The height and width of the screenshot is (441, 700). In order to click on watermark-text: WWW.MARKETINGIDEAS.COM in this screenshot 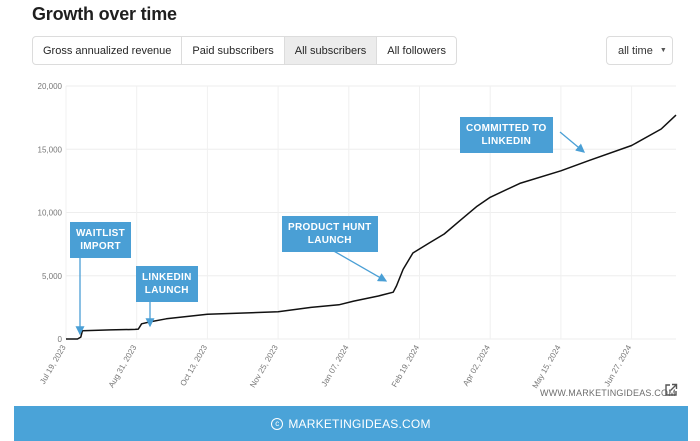, I will do `click(608, 393)`.